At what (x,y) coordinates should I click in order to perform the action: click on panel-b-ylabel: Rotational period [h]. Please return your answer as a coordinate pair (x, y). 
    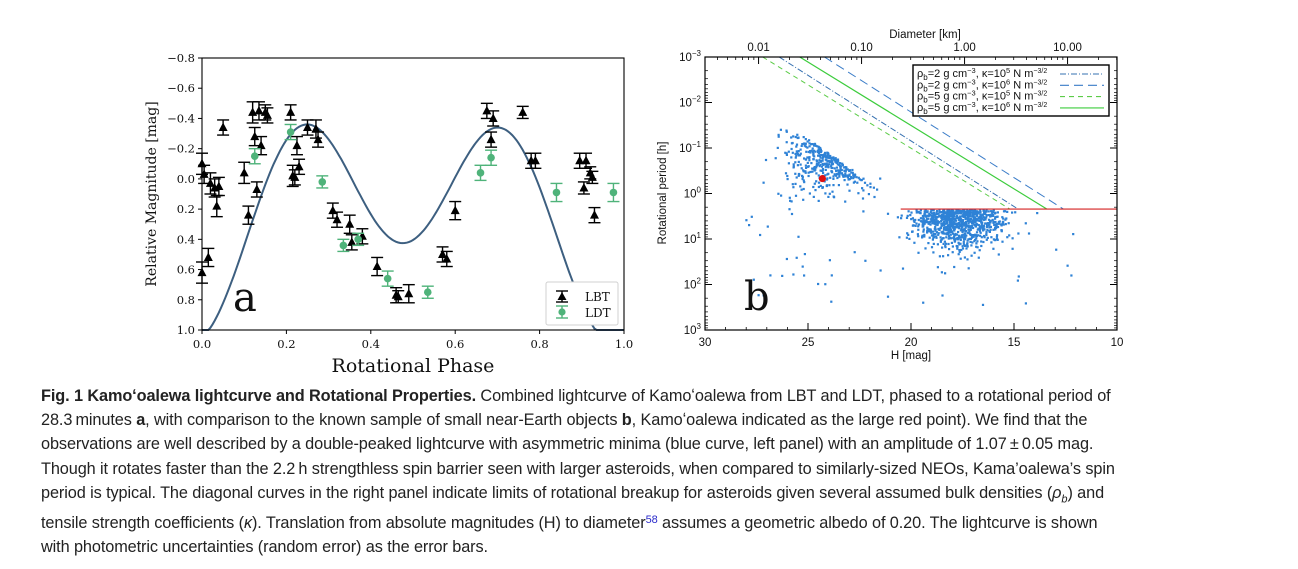
    Looking at the image, I should click on (663, 193).